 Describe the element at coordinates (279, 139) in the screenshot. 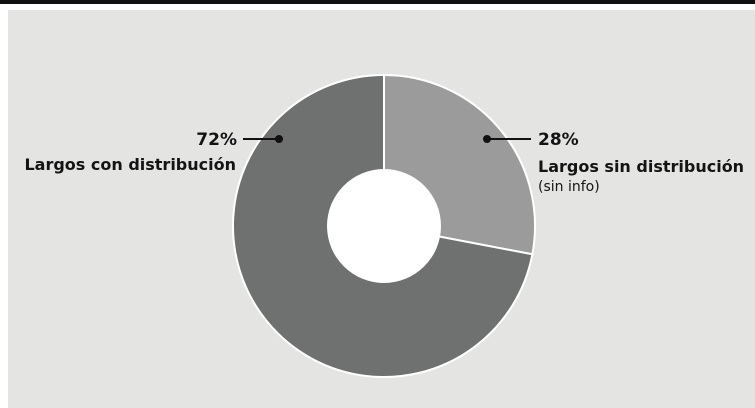

I see `leader-dot-con-distribucion` at that location.